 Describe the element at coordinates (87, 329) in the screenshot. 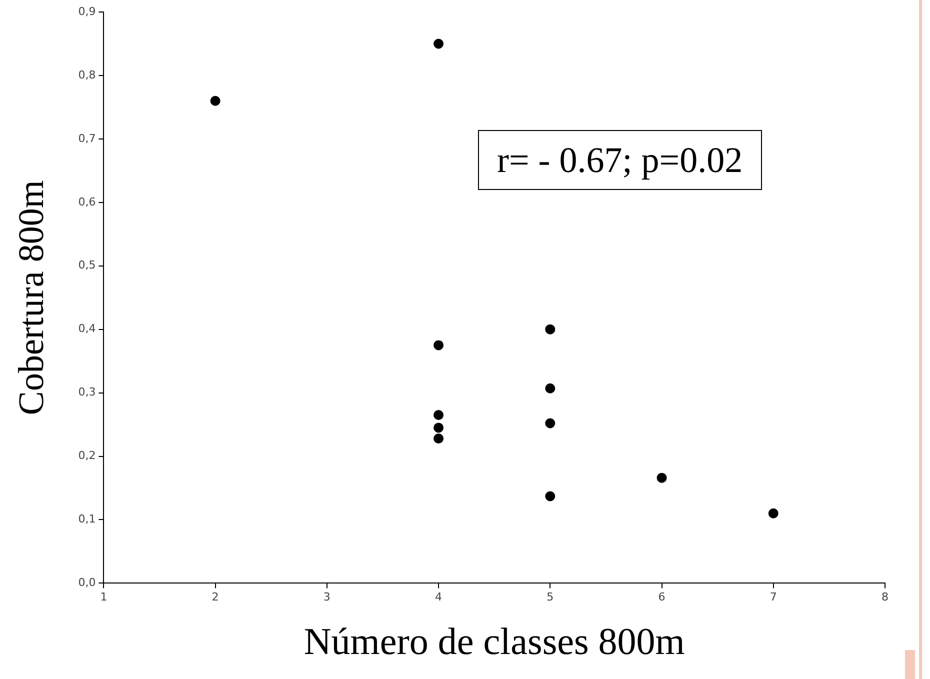

I see `y-tick-label: 0,4` at that location.